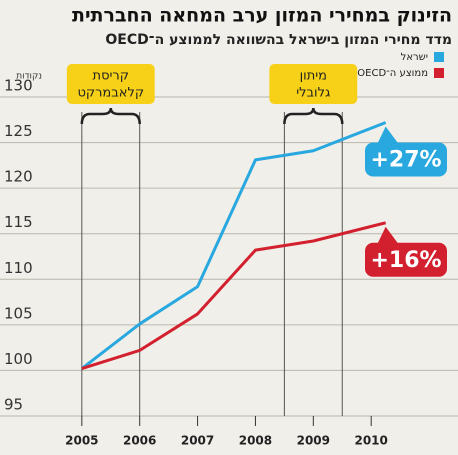 Image resolution: width=458 pixels, height=455 pixels. Describe the element at coordinates (111, 76) in the screenshot. I see `annotation-text: קריסת` at that location.